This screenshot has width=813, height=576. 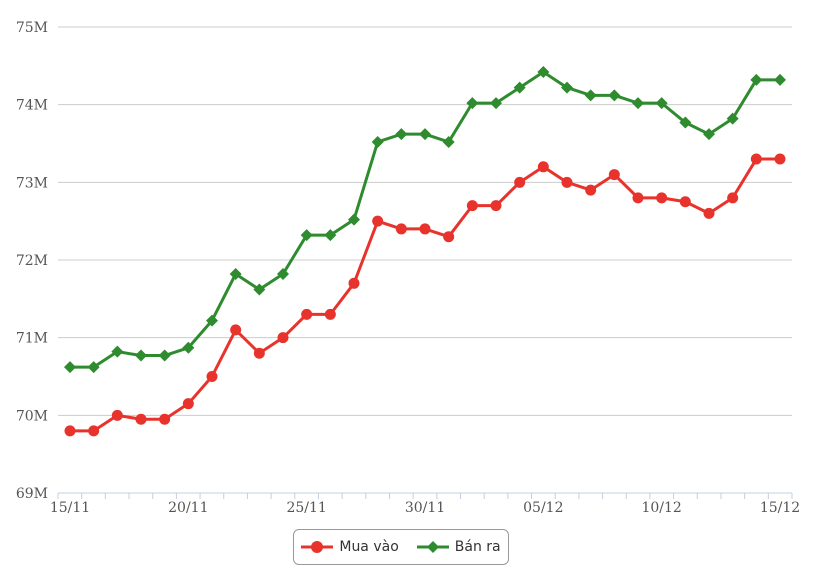 I want to click on x-tick-label: 30/11, so click(x=425, y=508).